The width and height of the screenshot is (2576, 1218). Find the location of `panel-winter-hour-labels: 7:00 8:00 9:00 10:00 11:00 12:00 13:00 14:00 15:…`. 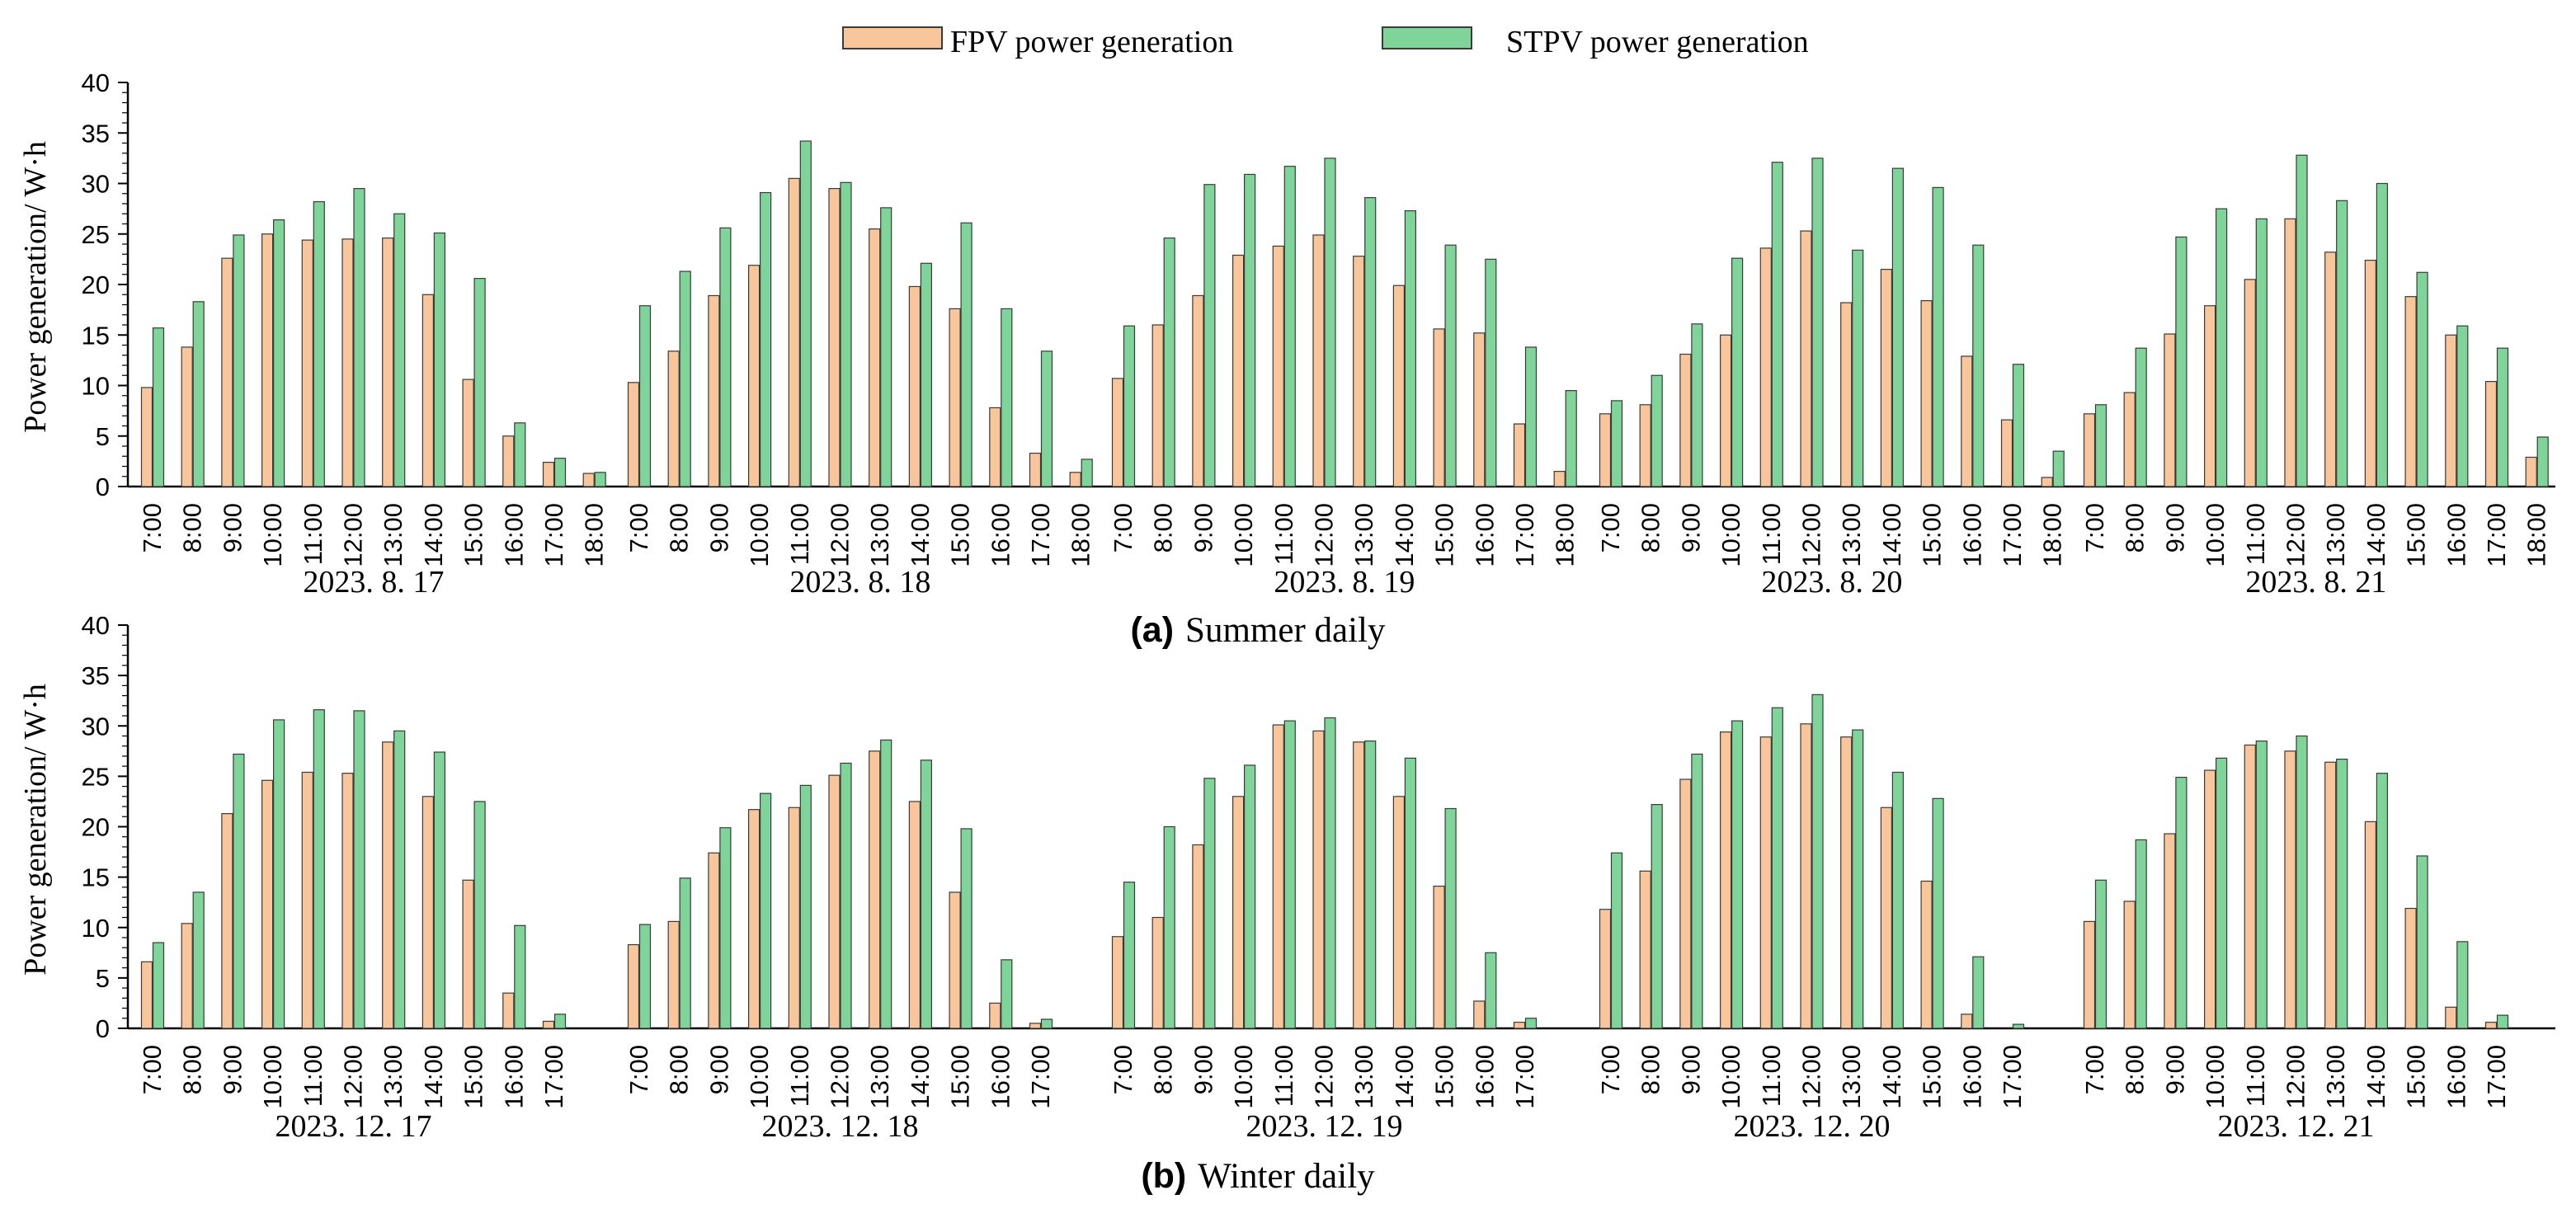

panel-winter-hour-labels: 7:00 8:00 9:00 10:00 11:00 12:00 13:00 14:00 15:… is located at coordinates (1324, 1077).